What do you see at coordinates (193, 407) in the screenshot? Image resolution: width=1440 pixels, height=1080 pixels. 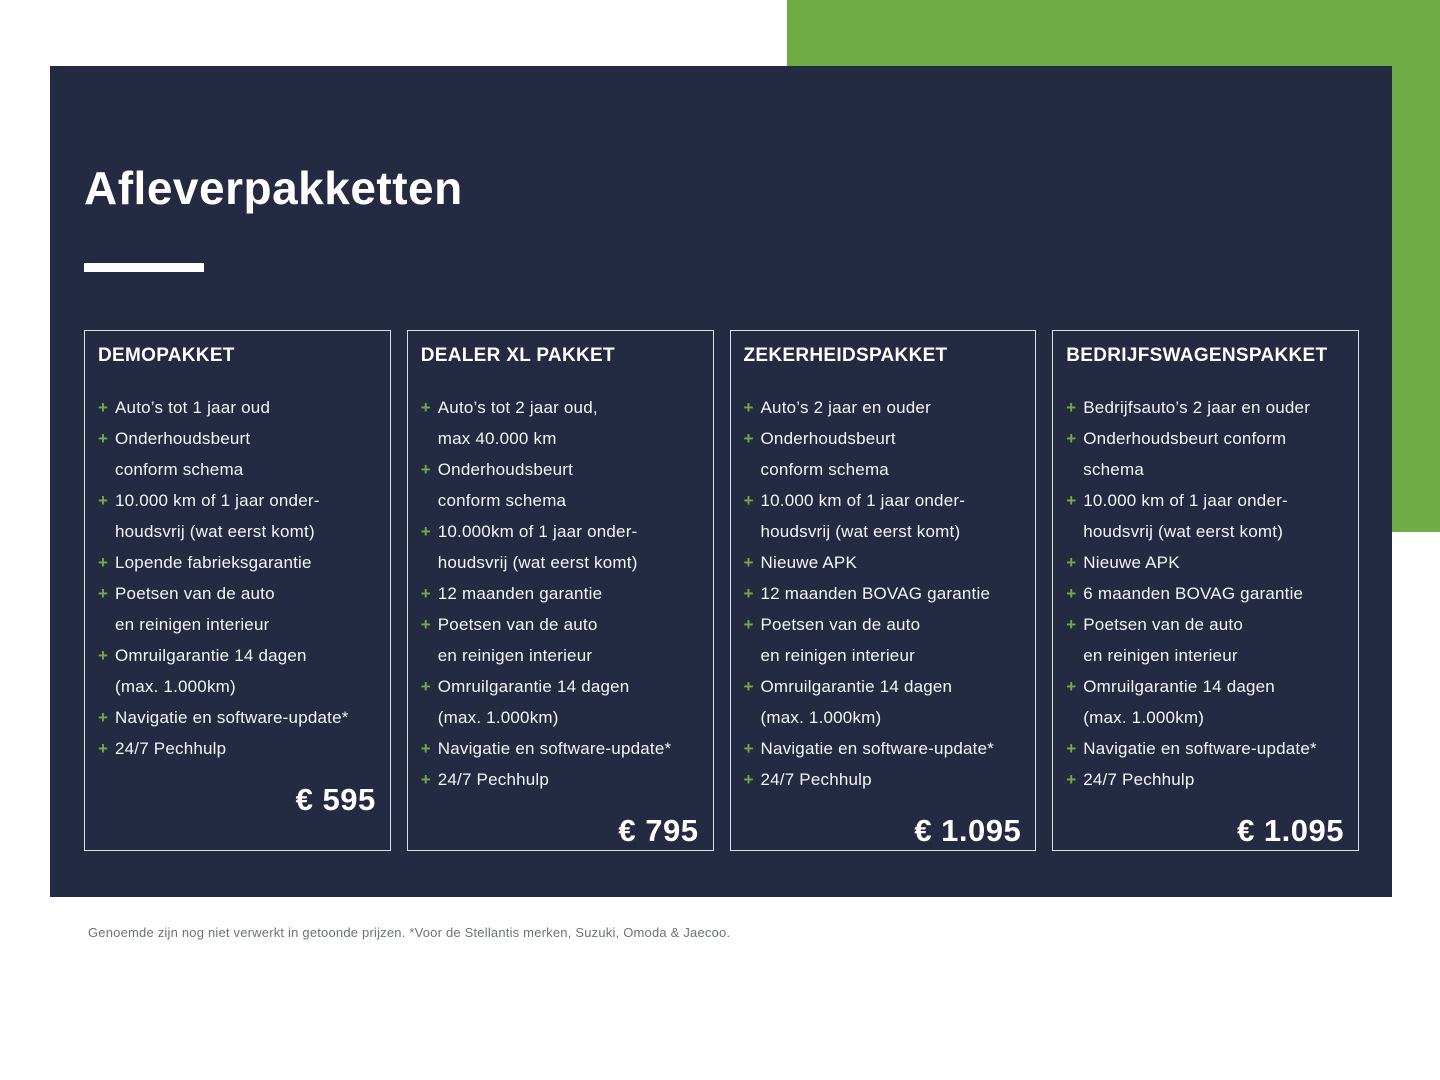 I see `feature-text: Auto’s tot 1 jaar oud` at bounding box center [193, 407].